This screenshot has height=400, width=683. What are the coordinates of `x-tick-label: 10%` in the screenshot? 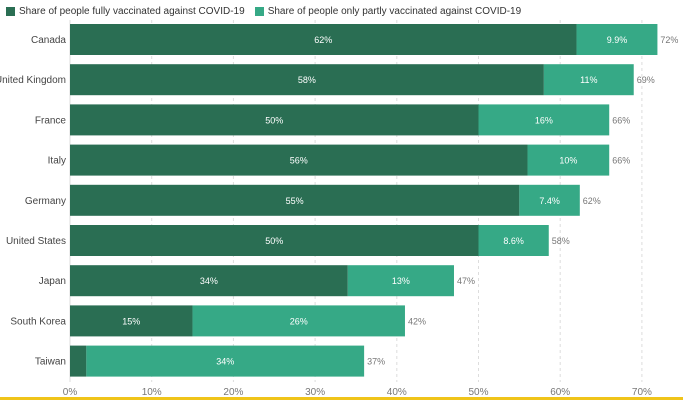 It's located at (152, 392).